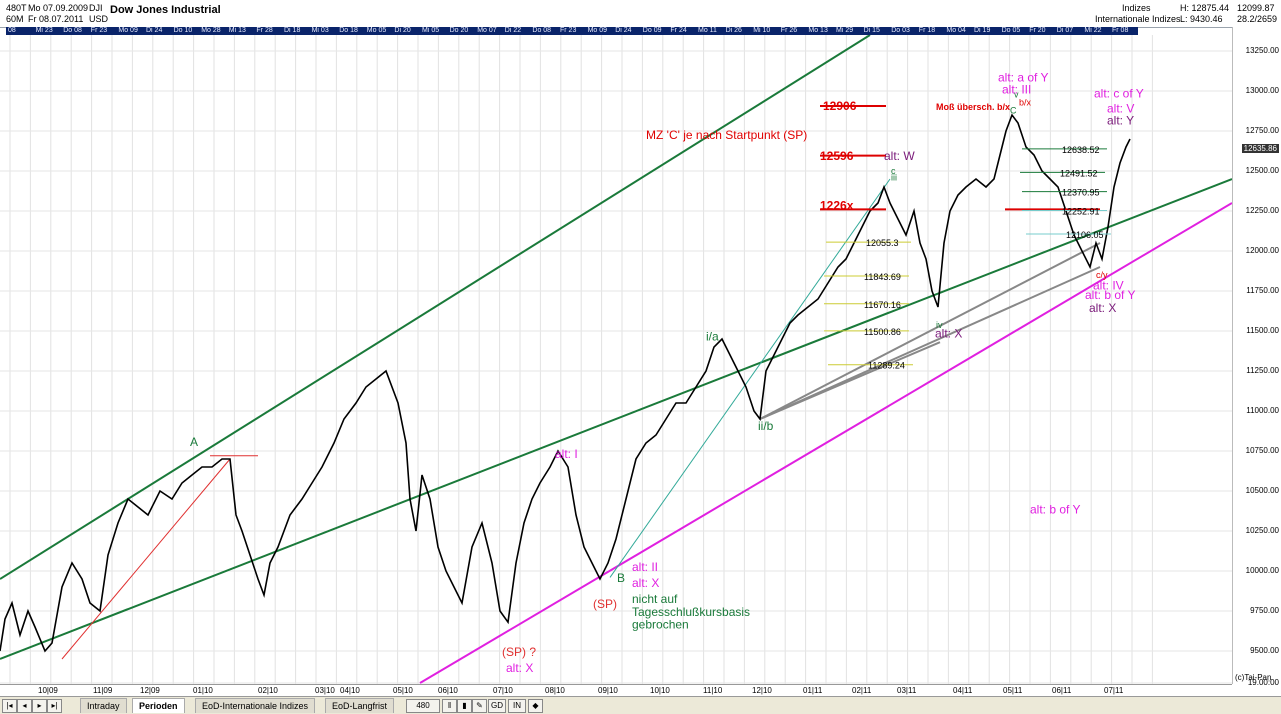 The height and width of the screenshot is (714, 1281). I want to click on x-tick-label: 07|10, so click(503, 690).